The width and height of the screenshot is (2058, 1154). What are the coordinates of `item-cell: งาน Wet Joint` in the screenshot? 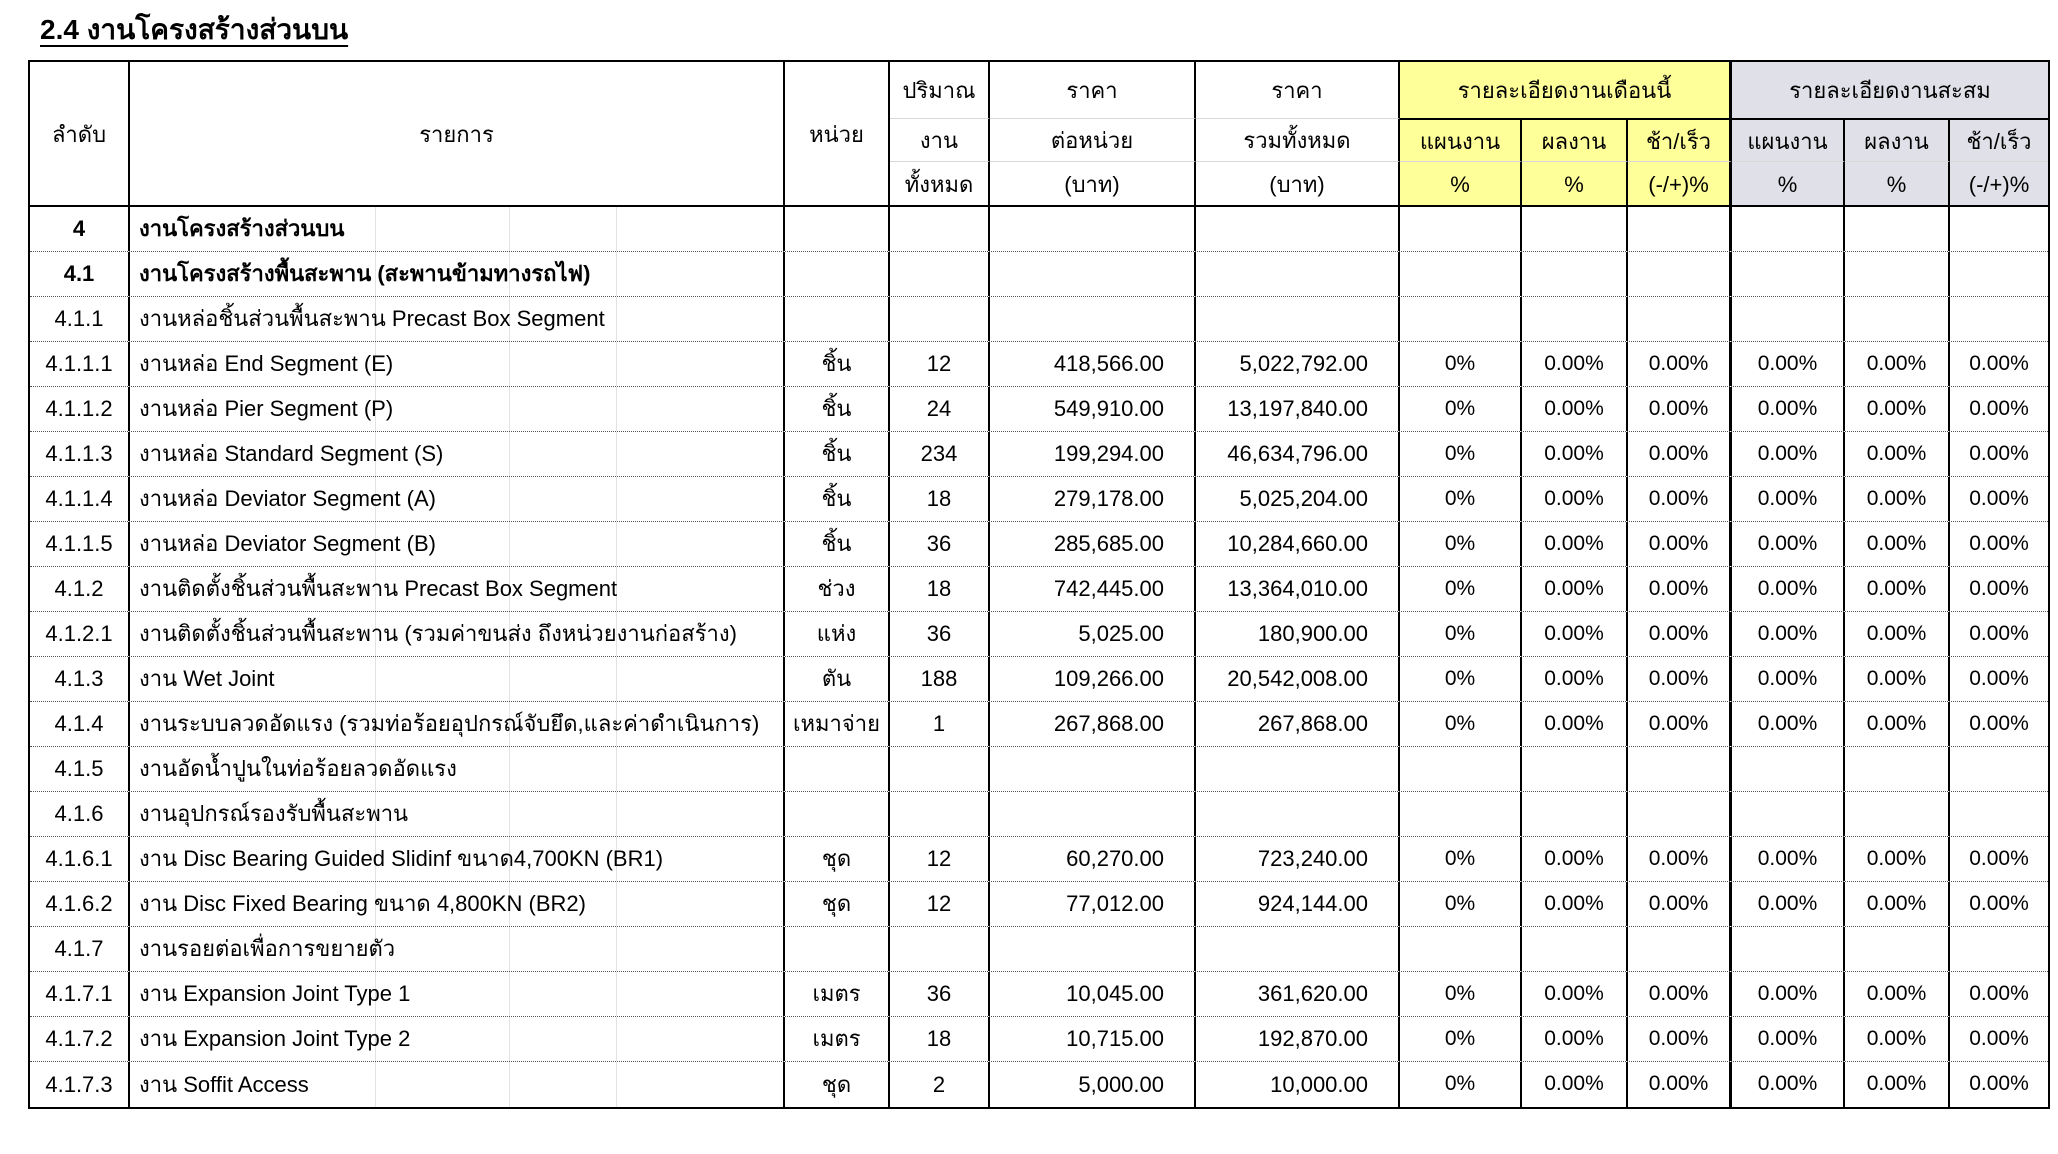 It's located at (457, 679).